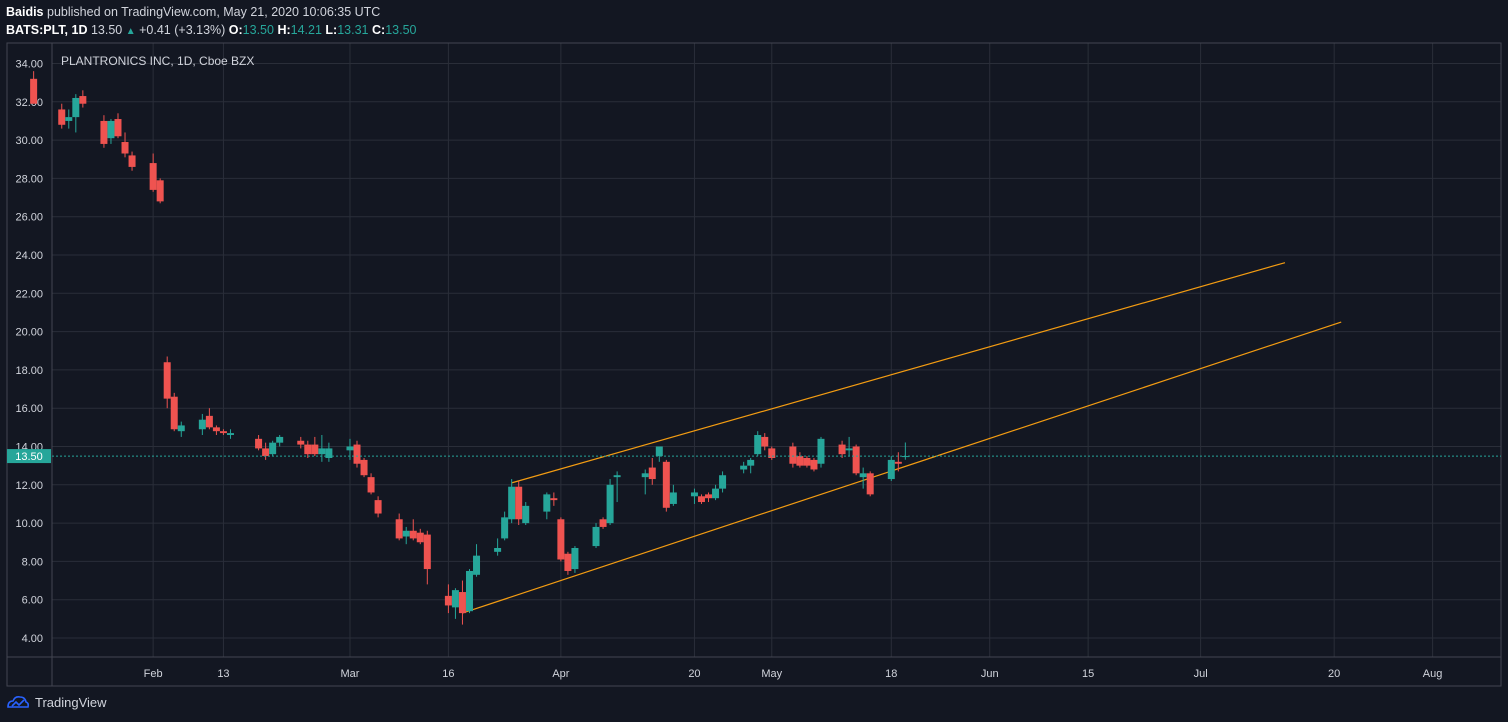 The height and width of the screenshot is (722, 1508). What do you see at coordinates (29, 256) in the screenshot?
I see `y-tick-label: 24.00` at bounding box center [29, 256].